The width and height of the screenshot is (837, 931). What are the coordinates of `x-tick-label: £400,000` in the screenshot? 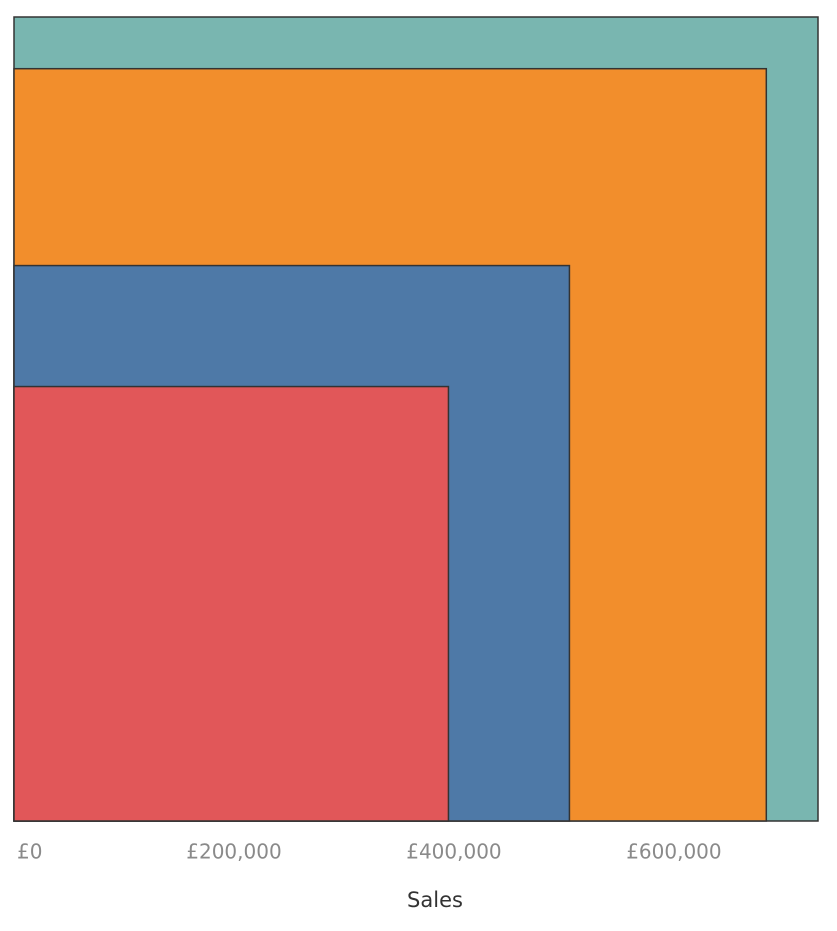 It's located at (453, 852).